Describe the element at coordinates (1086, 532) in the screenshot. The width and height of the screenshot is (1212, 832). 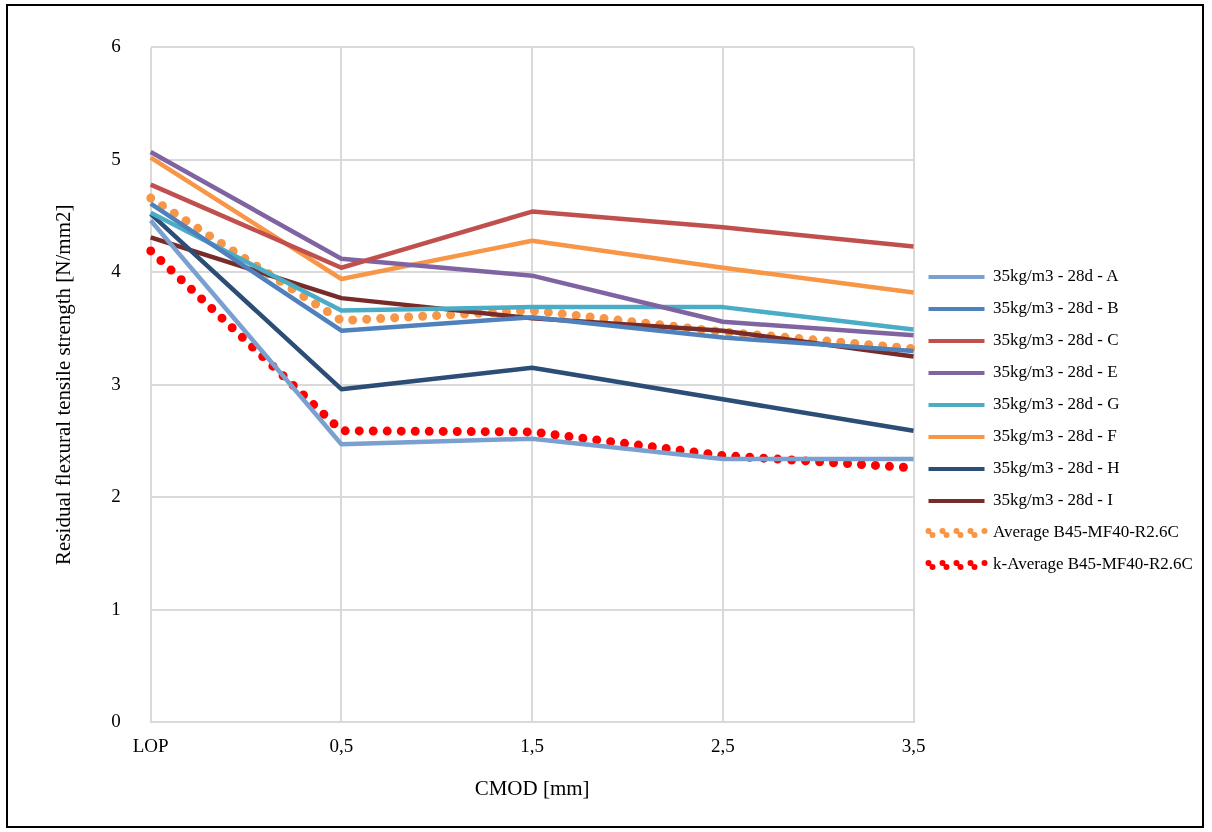
I see `legend-label: Average B45-MF40-R2.6C` at that location.